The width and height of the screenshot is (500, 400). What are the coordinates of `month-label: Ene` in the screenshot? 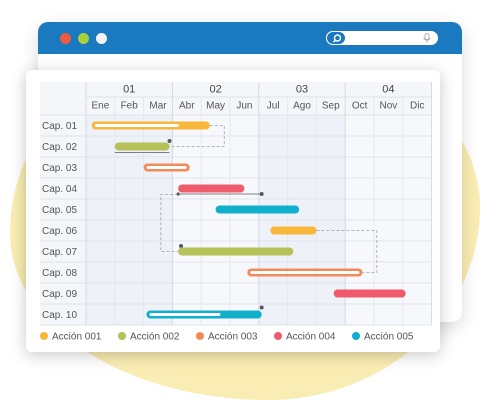 It's located at (101, 106).